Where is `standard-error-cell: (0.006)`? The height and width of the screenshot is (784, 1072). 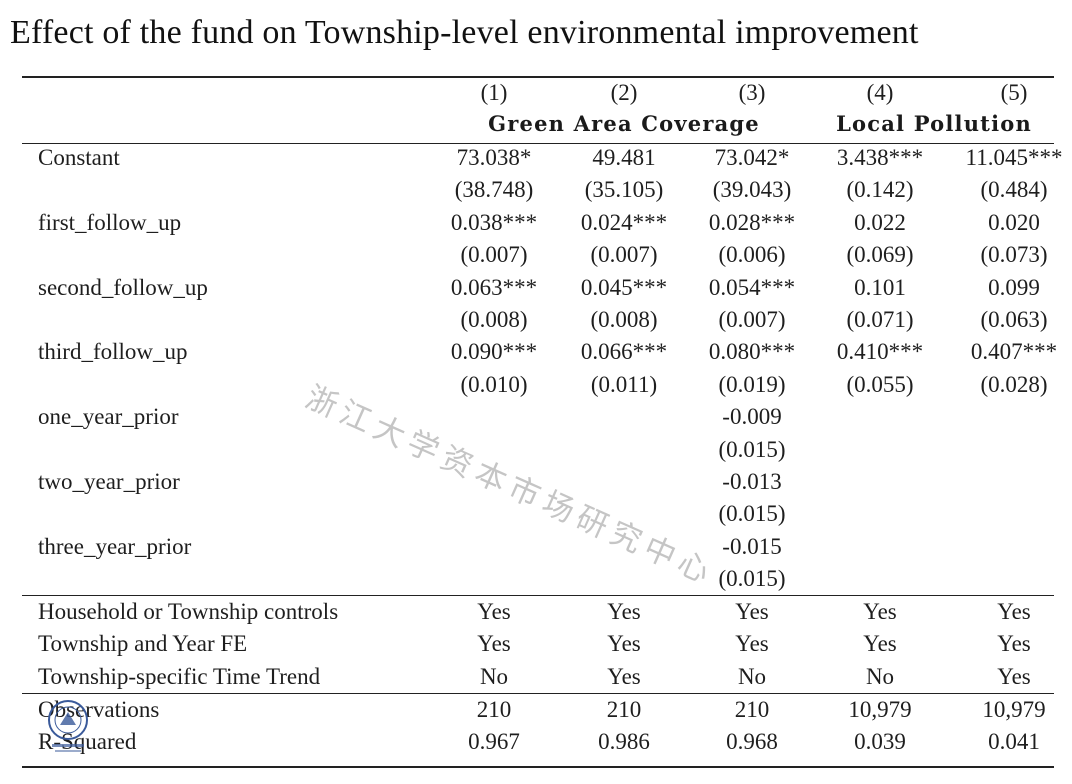
standard-error-cell: (0.006) is located at coordinates (752, 255).